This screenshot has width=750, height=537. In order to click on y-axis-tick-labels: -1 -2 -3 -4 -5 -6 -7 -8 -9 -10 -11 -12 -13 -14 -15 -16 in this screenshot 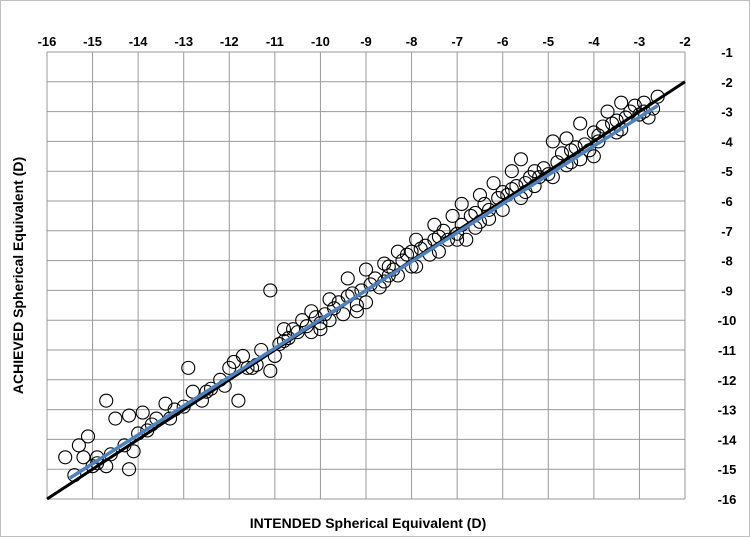, I will do `click(728, 276)`.